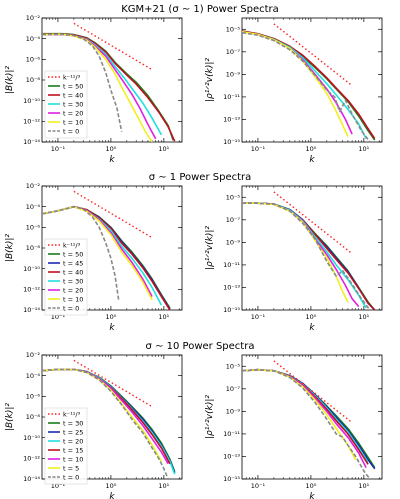 Image resolution: width=400 pixels, height=499 pixels. I want to click on series-line-t10, so click(295, 252).